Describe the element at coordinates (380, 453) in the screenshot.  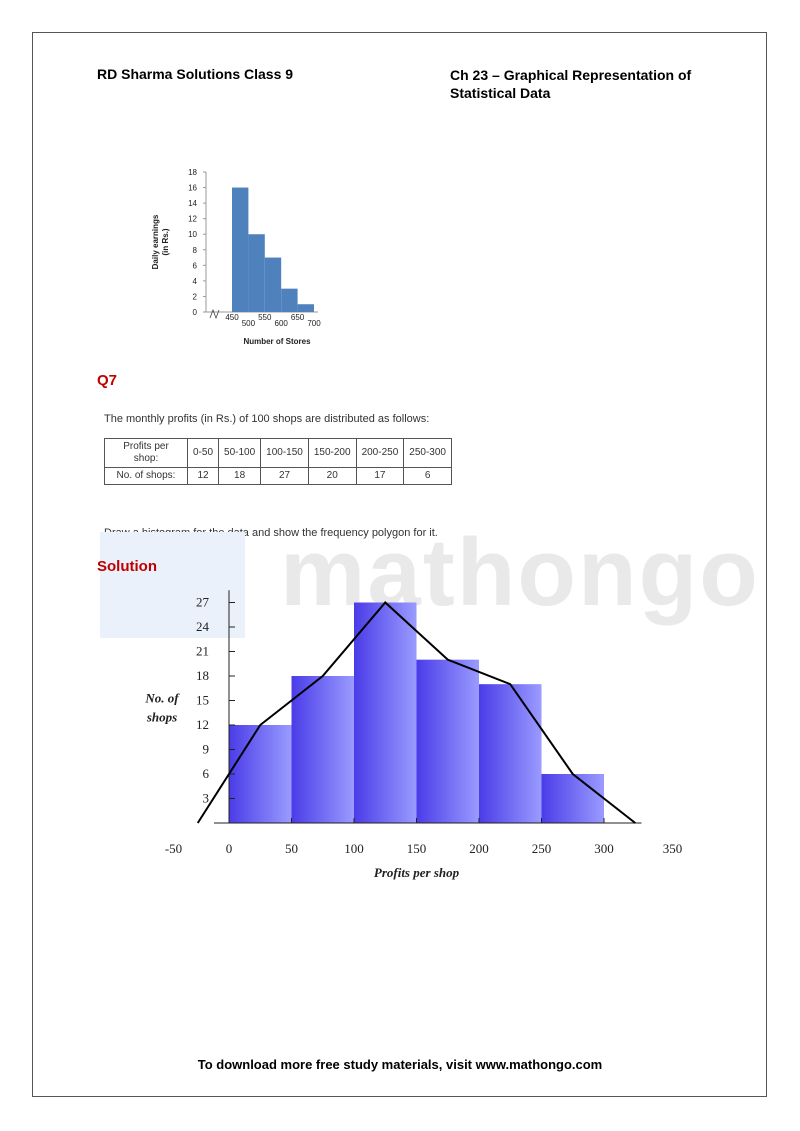
I see `table-cell: 200-250` at that location.